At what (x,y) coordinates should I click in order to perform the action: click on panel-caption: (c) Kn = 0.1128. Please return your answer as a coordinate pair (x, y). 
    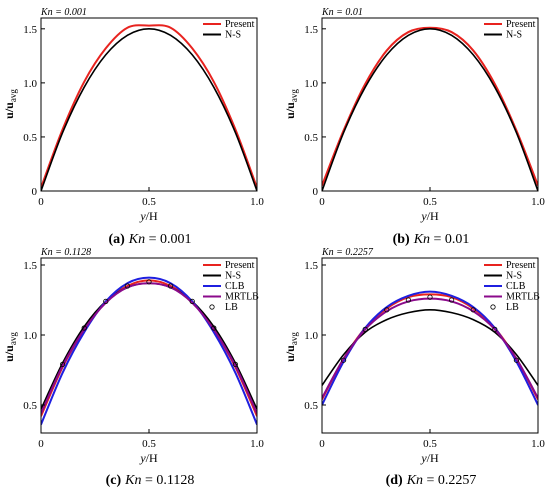
    Looking at the image, I should click on (150, 480).